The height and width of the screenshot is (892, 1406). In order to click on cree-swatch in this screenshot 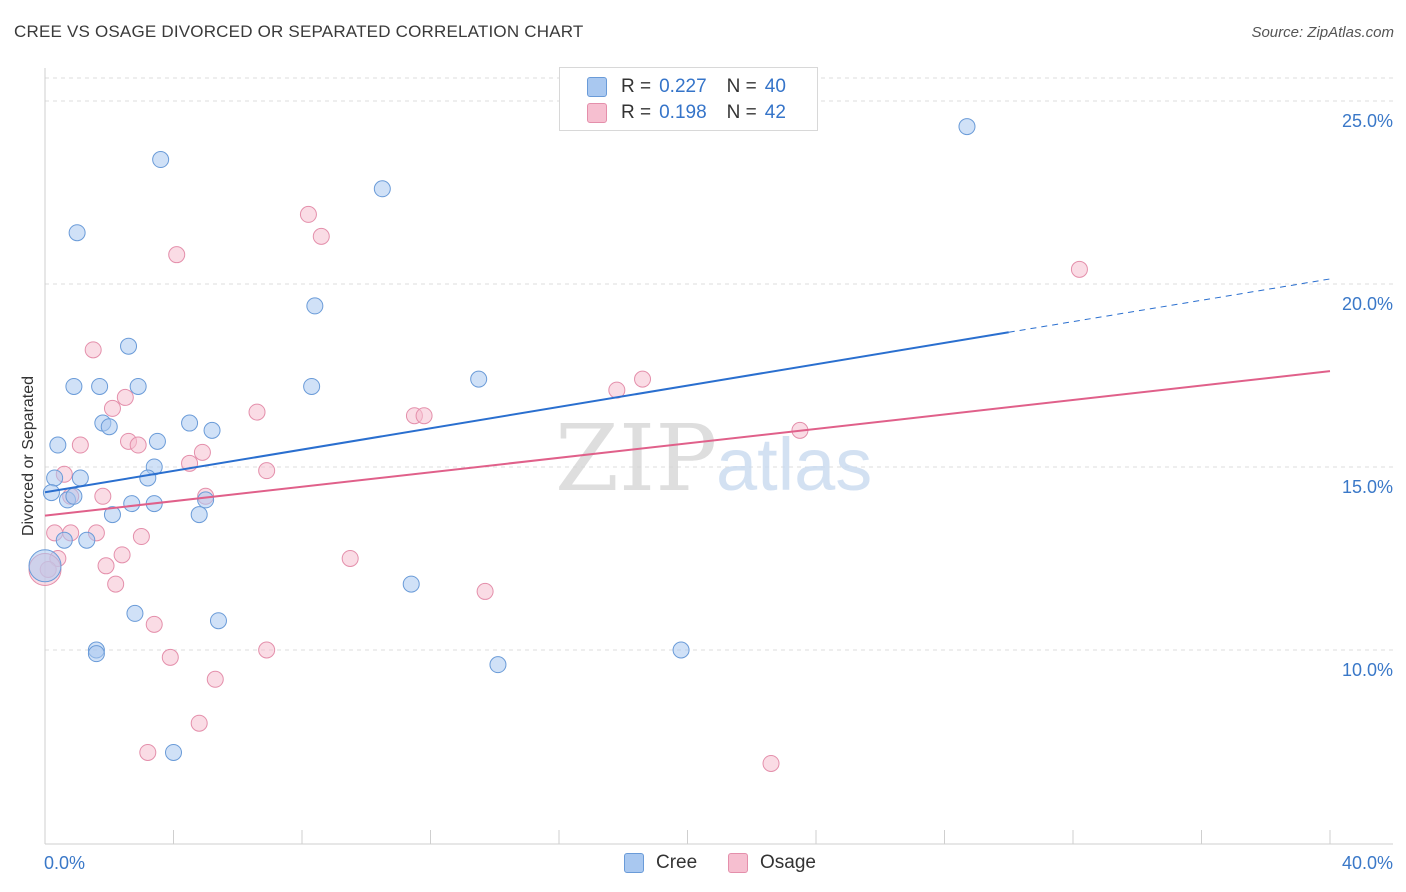, I will do `click(597, 87)`.